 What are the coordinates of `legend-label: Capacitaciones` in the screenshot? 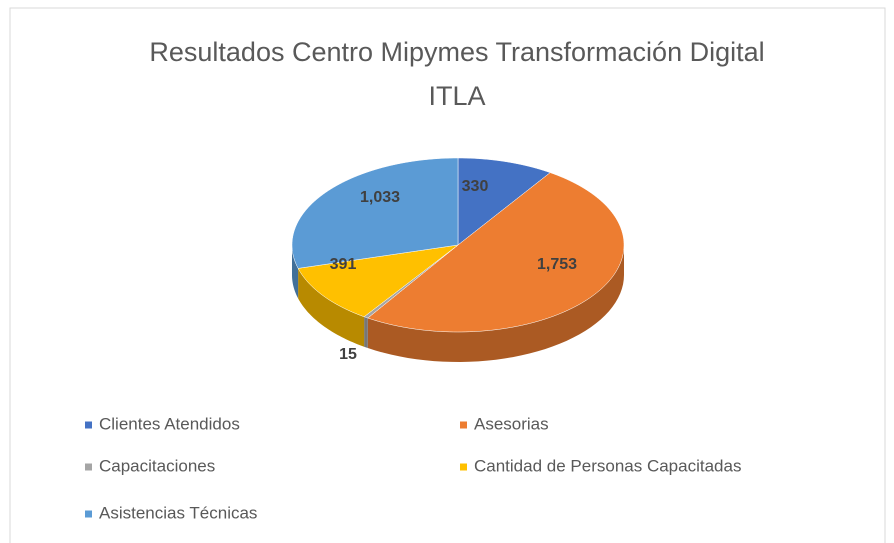 It's located at (157, 465).